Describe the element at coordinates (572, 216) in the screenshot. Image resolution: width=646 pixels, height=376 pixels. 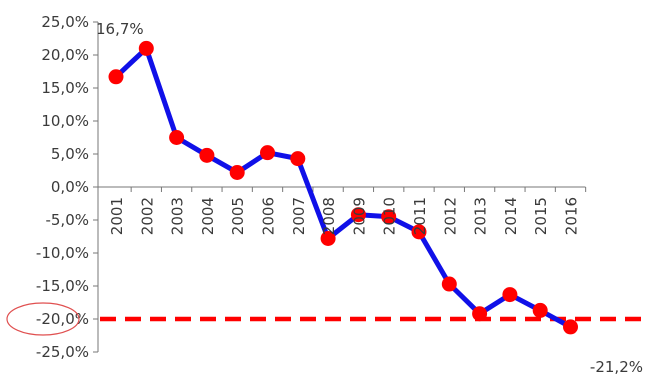
I see `x-tick-label: 2016` at that location.